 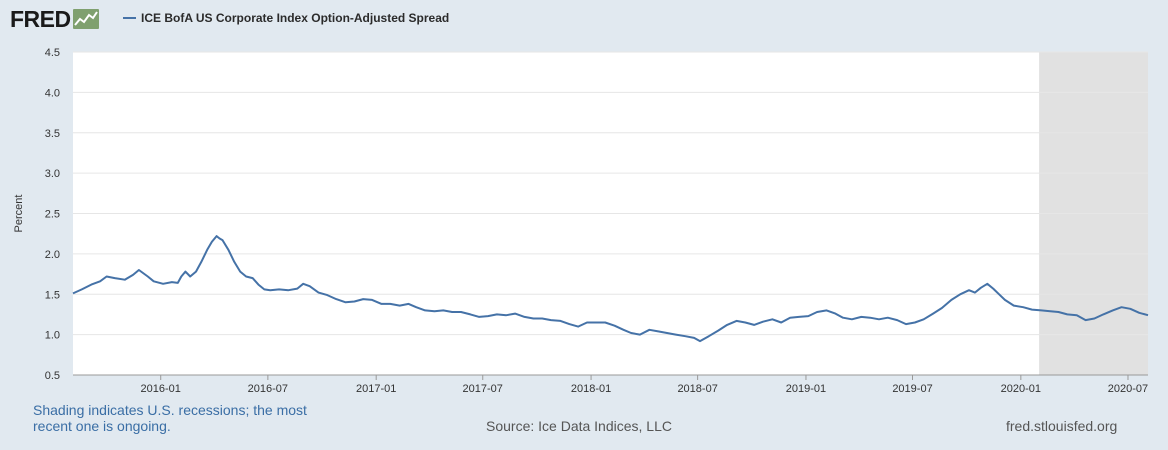 I want to click on y-tick-label: 0.5, so click(x=52, y=376).